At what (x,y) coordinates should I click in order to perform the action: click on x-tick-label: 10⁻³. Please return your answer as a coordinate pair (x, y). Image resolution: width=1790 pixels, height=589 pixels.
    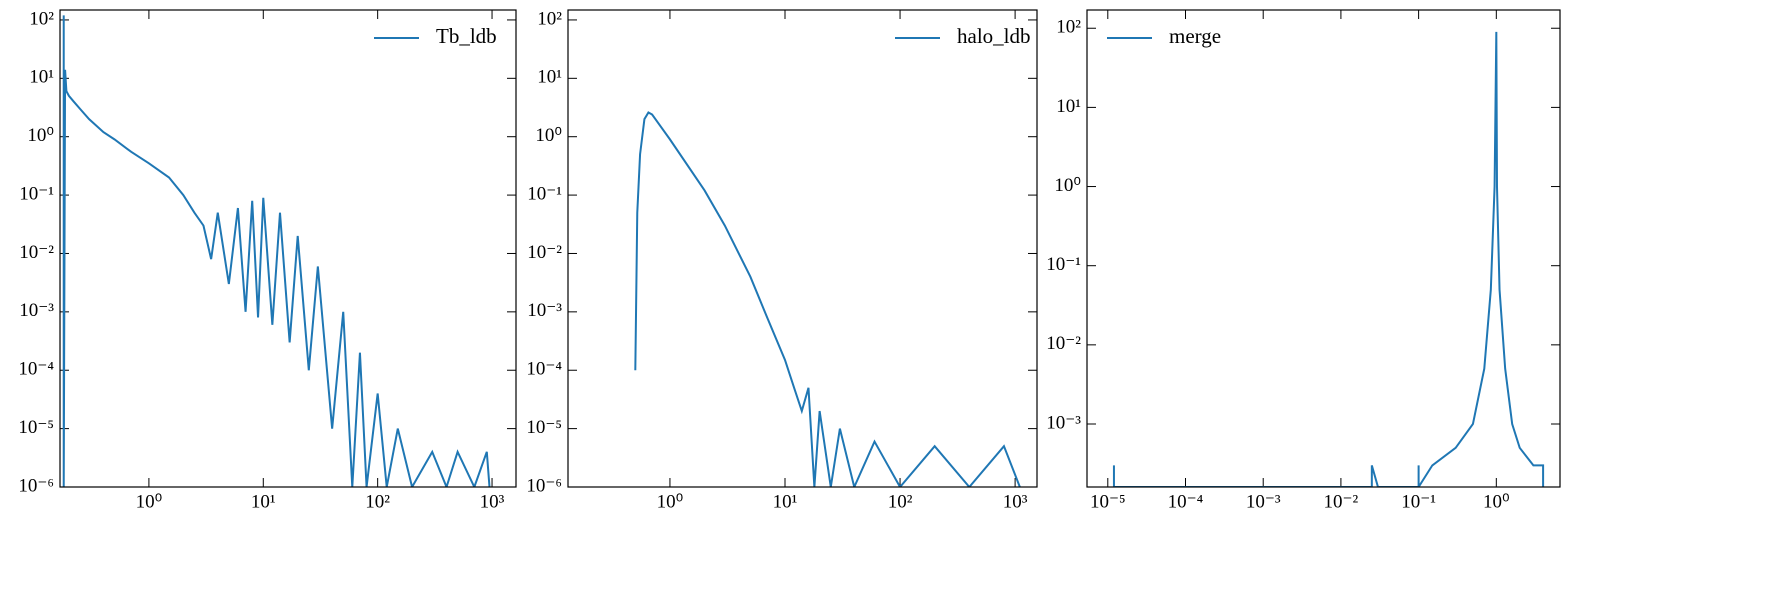
    Looking at the image, I should click on (1263, 501).